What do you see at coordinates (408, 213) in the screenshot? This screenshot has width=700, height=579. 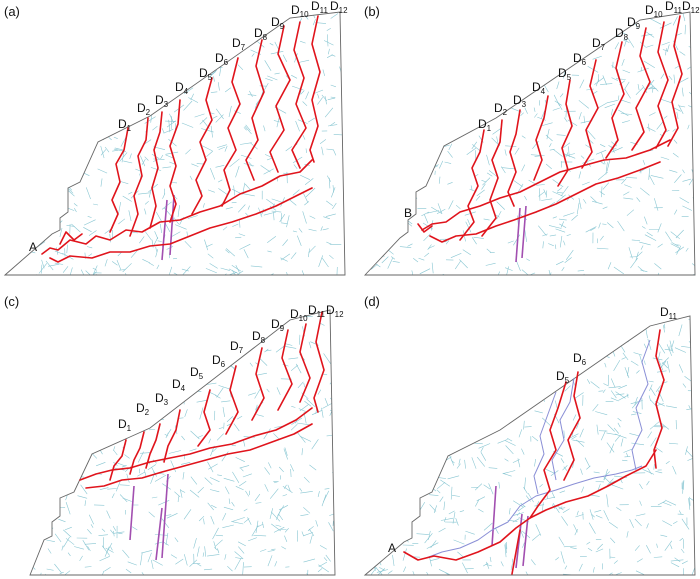 I see `point-label: B` at bounding box center [408, 213].